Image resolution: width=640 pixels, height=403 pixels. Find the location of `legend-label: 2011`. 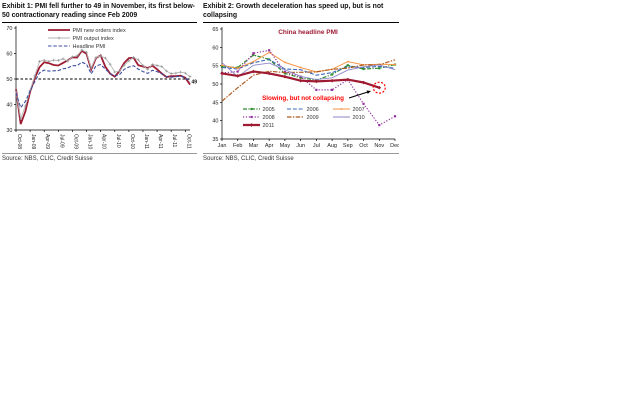

legend-label: 2011 is located at coordinates (269, 126).